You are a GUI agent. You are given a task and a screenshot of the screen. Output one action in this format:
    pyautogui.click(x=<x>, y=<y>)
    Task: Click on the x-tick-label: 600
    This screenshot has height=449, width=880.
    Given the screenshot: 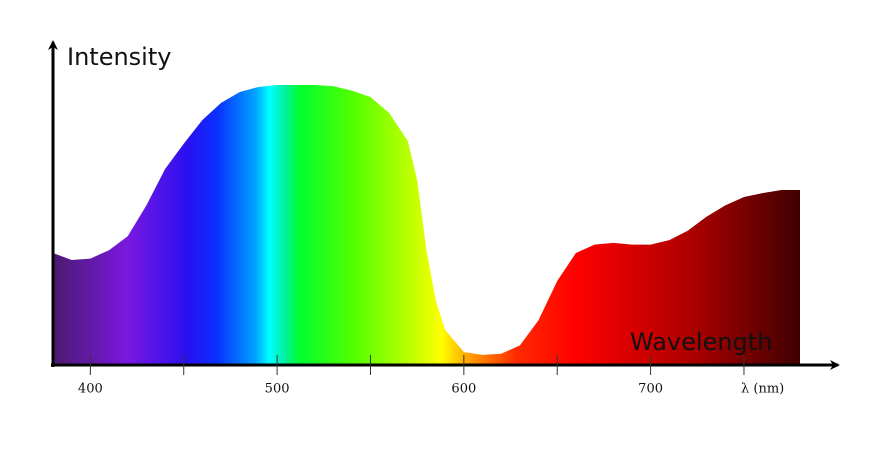 What is the action you would take?
    pyautogui.click(x=463, y=389)
    